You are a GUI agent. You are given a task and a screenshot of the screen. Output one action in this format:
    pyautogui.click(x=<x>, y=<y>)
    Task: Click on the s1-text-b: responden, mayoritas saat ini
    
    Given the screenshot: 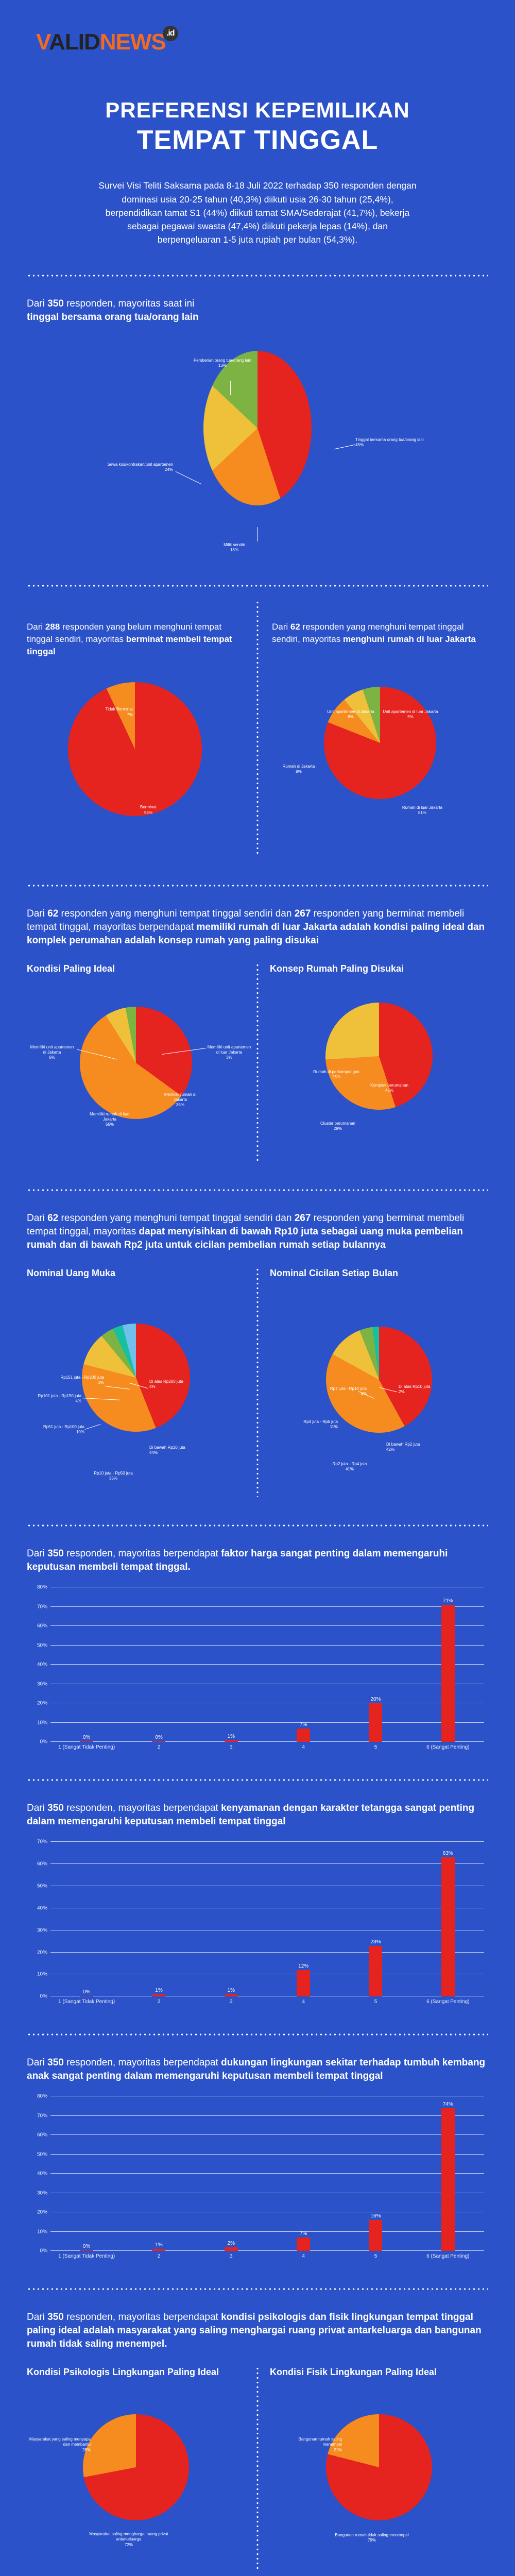 What is the action you would take?
    pyautogui.click(x=129, y=303)
    